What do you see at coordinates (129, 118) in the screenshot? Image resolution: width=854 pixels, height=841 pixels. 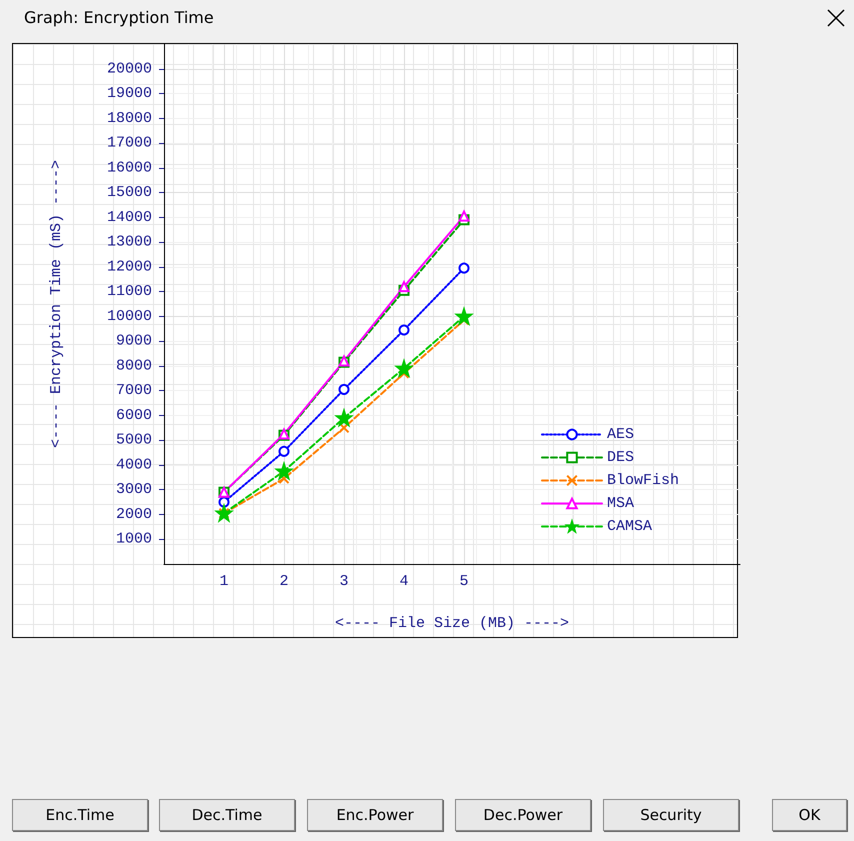 I see `y-tick-label: 18000` at bounding box center [129, 118].